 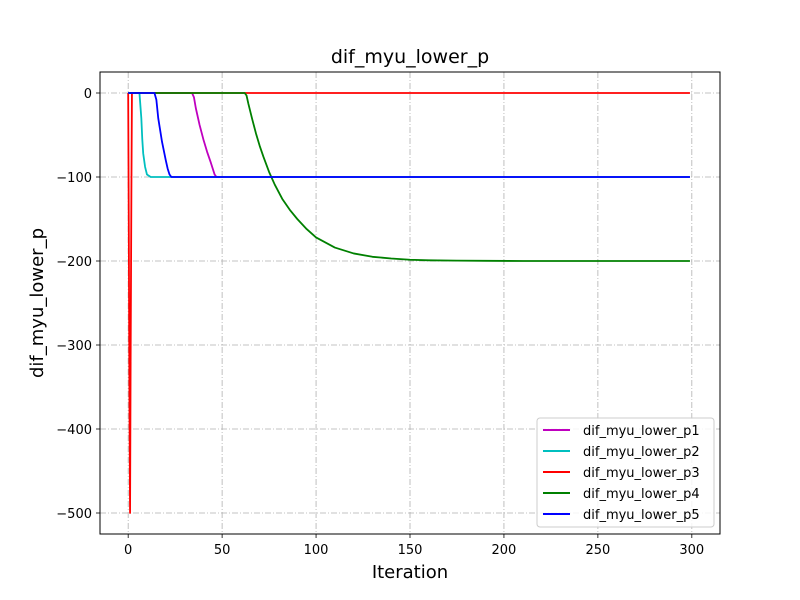 I want to click on y-tick-label: −200, so click(x=74, y=262).